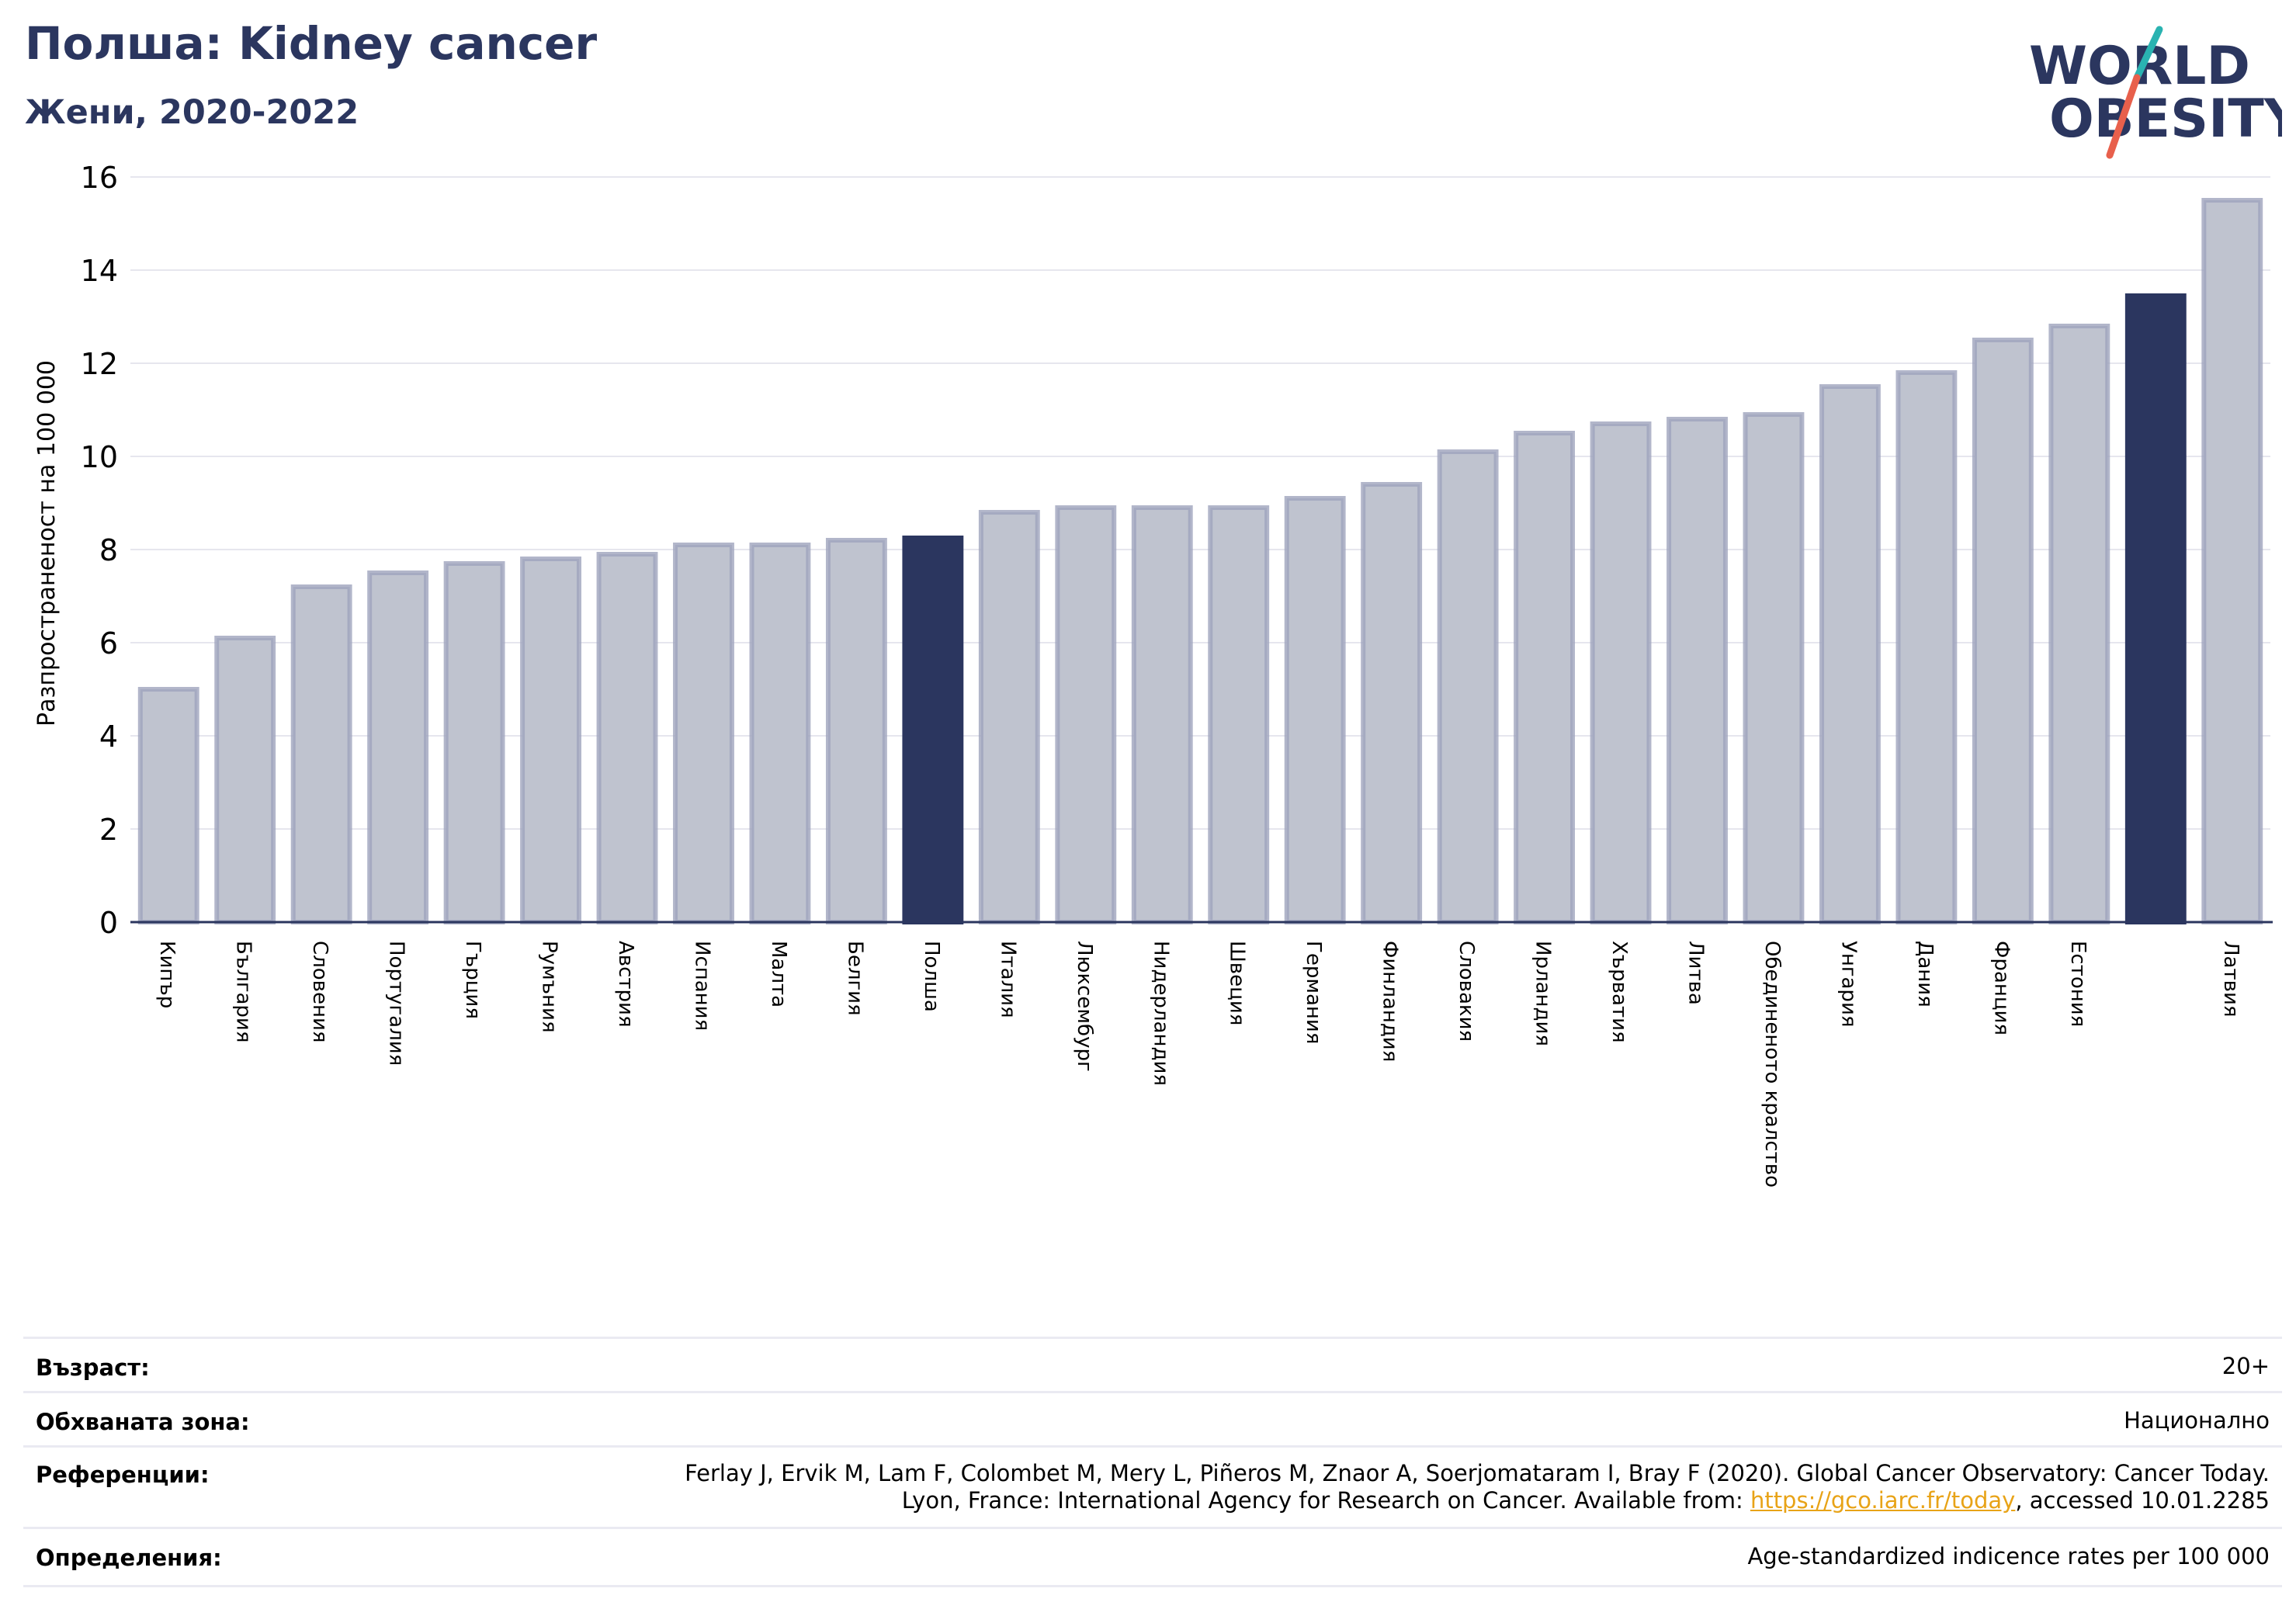 Image resolution: width=2296 pixels, height=1623 pixels. What do you see at coordinates (1848, 984) in the screenshot?
I see `x-tick-label: Унгария` at bounding box center [1848, 984].